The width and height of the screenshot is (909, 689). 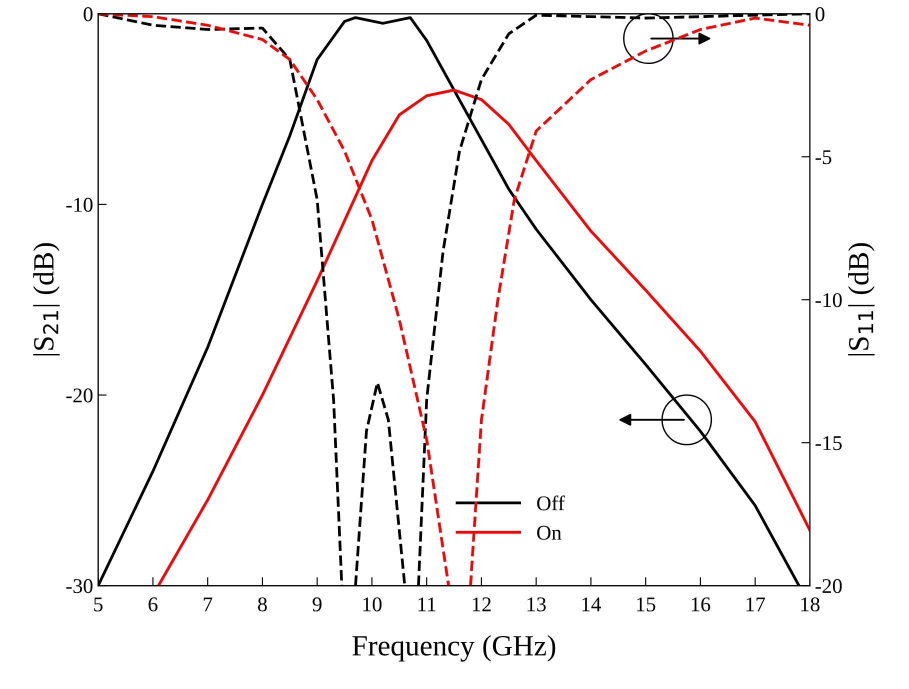 What do you see at coordinates (592, 604) in the screenshot?
I see `x-tick-label: 14` at bounding box center [592, 604].